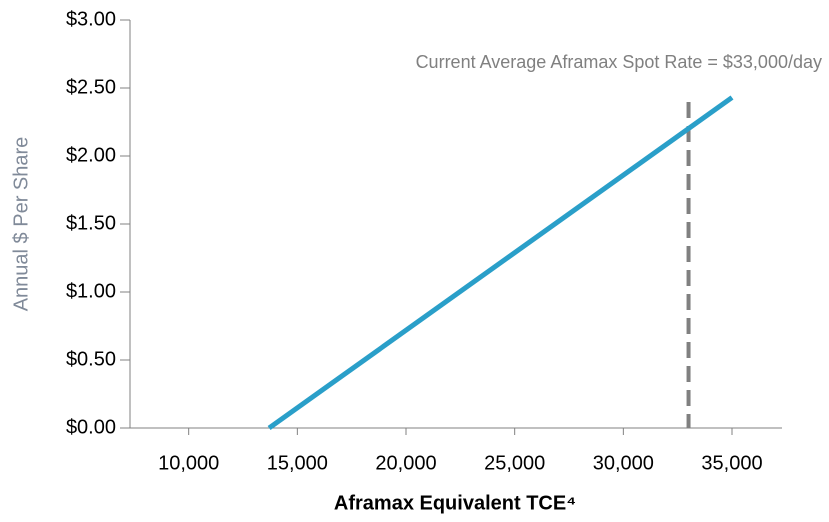 This screenshot has width=829, height=522. Describe the element at coordinates (455, 503) in the screenshot. I see `x-axis-title: Aframax Equivalent TCE⁴` at that location.